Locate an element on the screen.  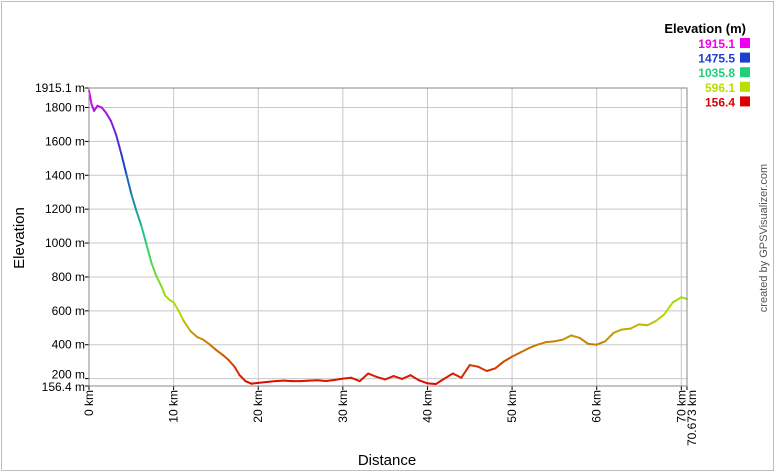
legend-label: 1475.5 is located at coordinates (716, 59).